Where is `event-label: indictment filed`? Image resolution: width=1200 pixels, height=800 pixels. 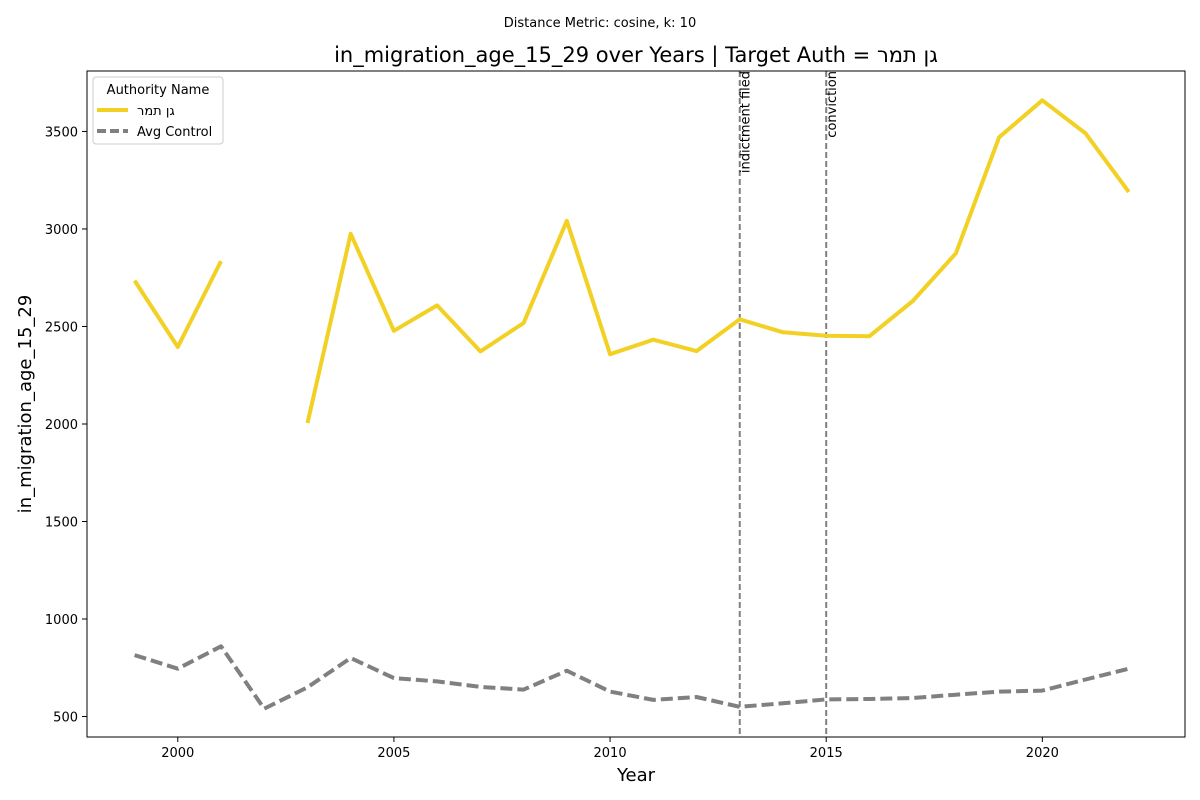
event-label: indictment filed is located at coordinates (746, 122).